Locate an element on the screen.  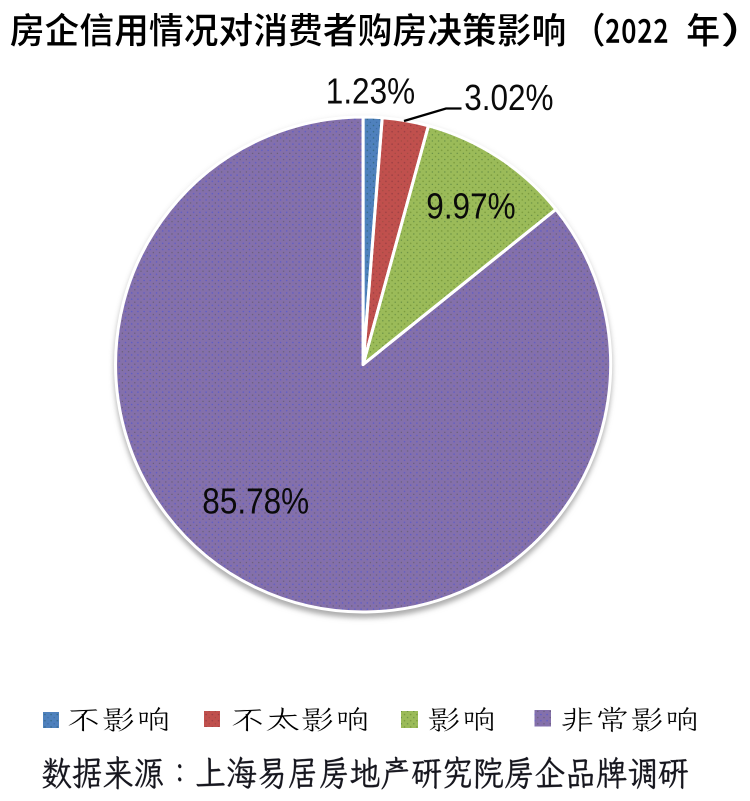
svg-text: 3.02% is located at coordinates (508, 98).